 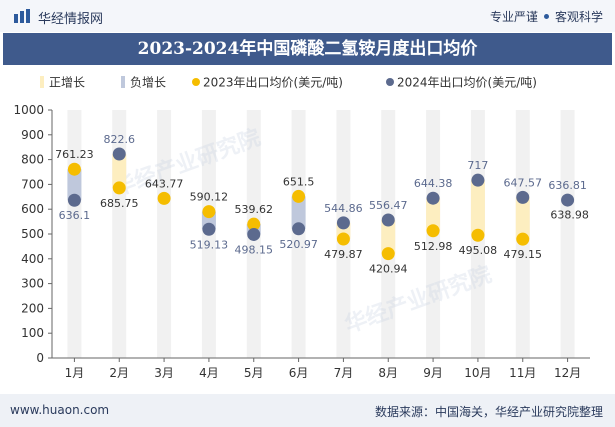 I want to click on y-tick-label: 800, so click(x=32, y=160).